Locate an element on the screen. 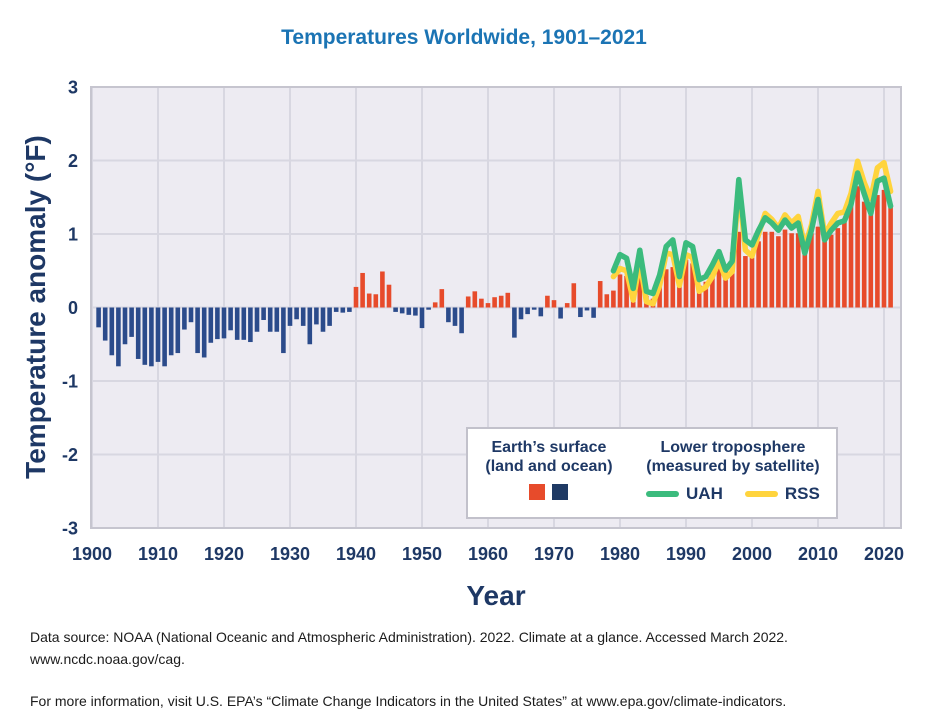  bar-1989 is located at coordinates (679, 294).